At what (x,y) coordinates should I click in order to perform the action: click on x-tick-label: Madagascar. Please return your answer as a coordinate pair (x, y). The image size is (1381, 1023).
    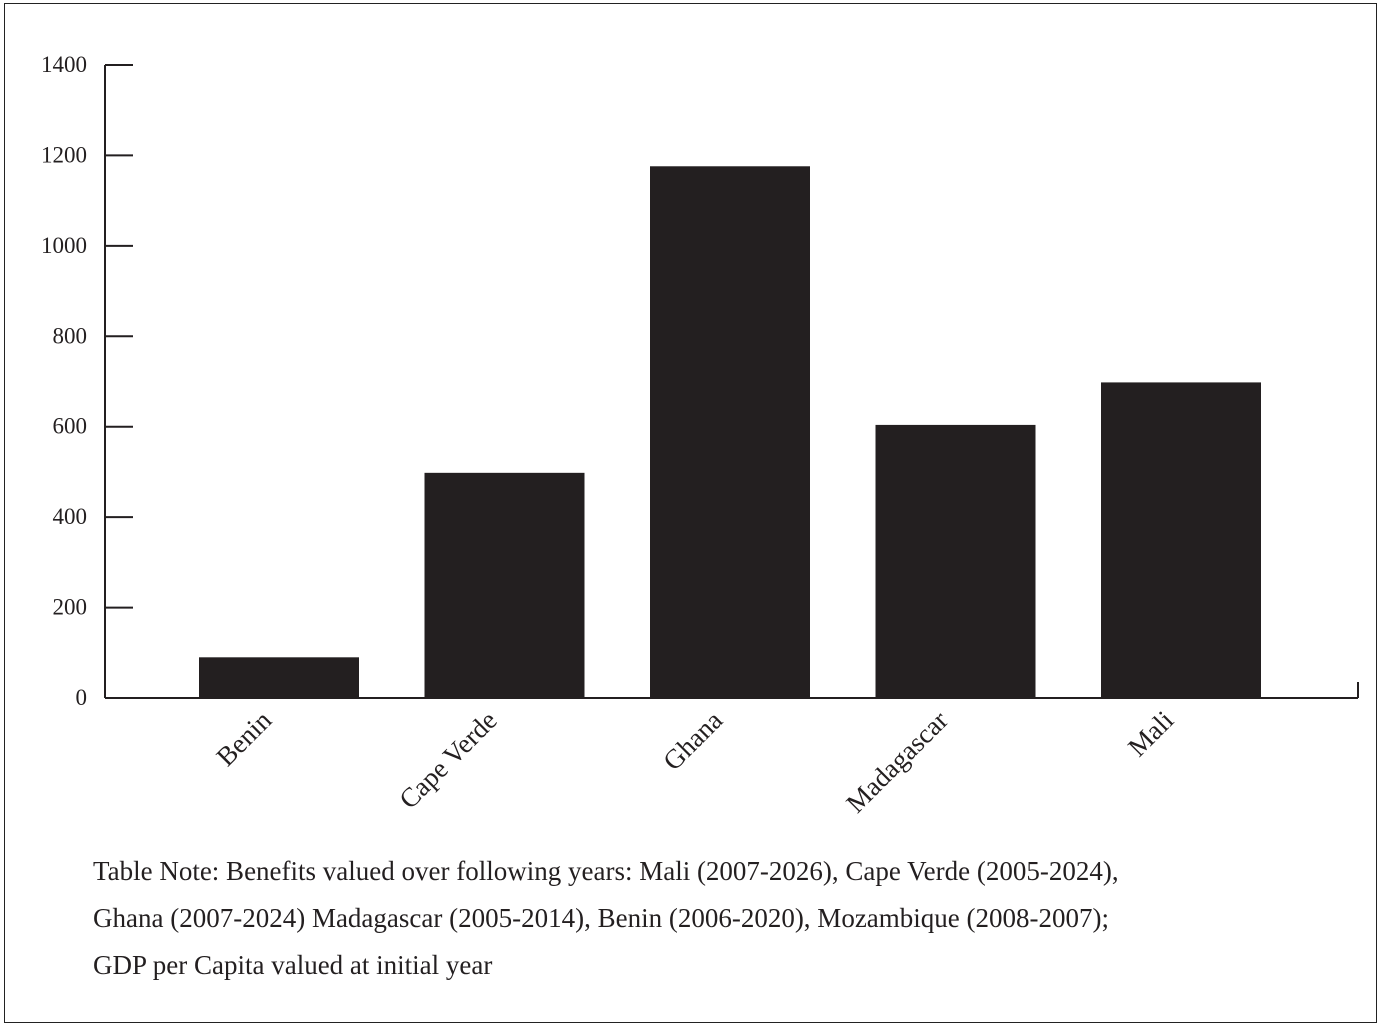
    Looking at the image, I should click on (896, 761).